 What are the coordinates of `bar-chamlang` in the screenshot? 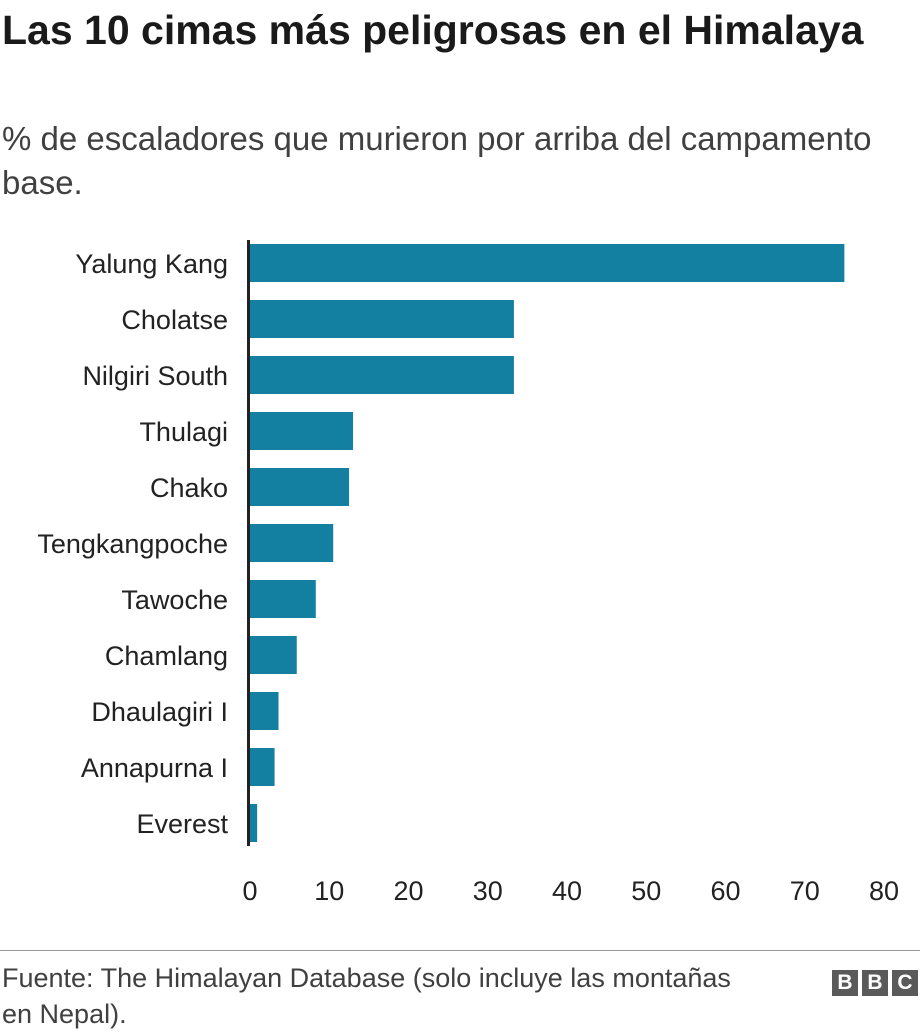 It's located at (273, 655).